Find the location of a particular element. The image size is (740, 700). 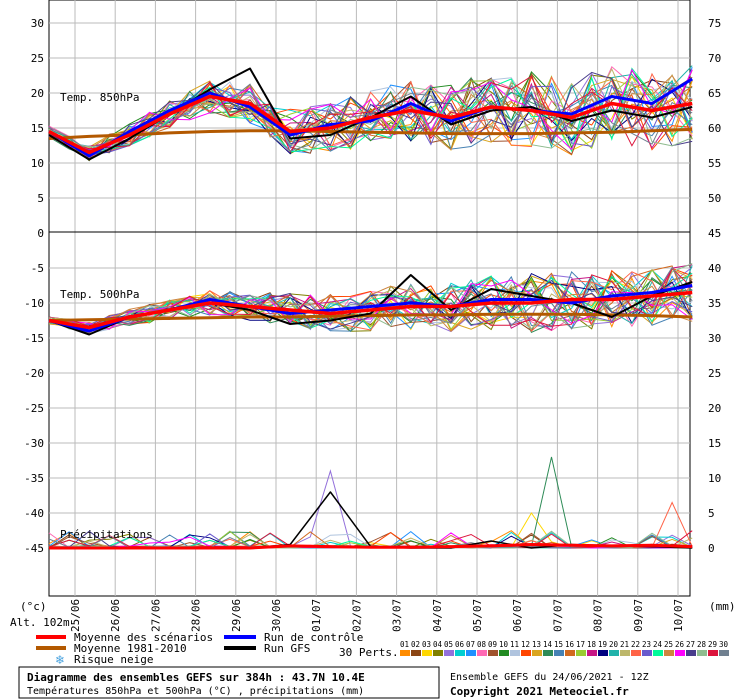

pert-id-label: 14 is located at coordinates (548, 644).